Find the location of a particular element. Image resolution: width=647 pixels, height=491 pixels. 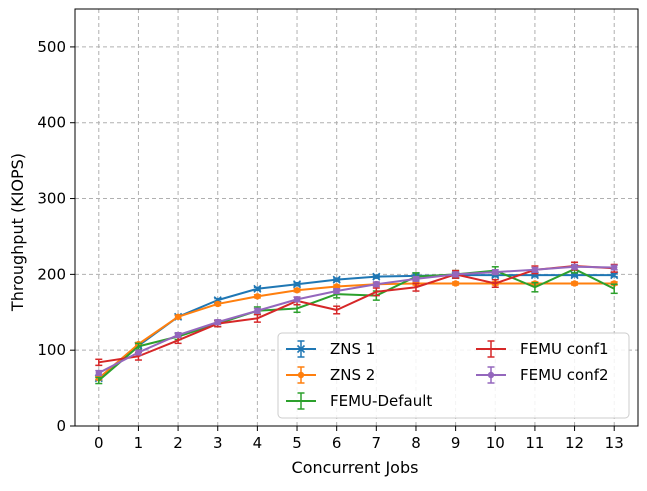

x-tick-label: 0 is located at coordinates (99, 443).